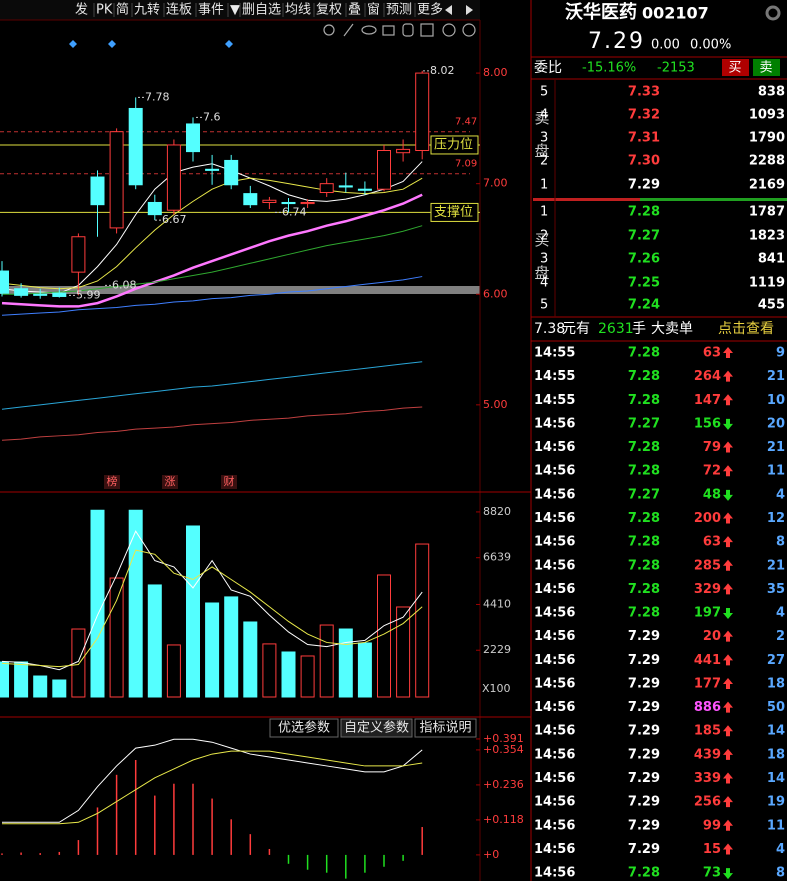  I want to click on trade-count: 50, so click(776, 707).